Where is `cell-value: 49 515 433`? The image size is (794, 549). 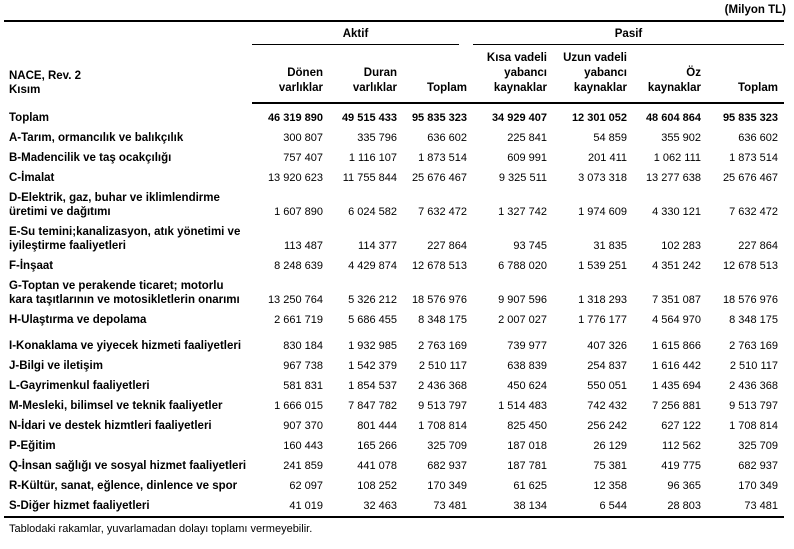 cell-value: 49 515 433 is located at coordinates (369, 118).